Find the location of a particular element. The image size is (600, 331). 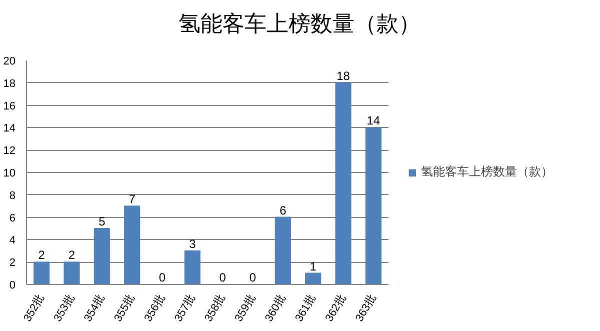

data-label: 7 is located at coordinates (132, 199).